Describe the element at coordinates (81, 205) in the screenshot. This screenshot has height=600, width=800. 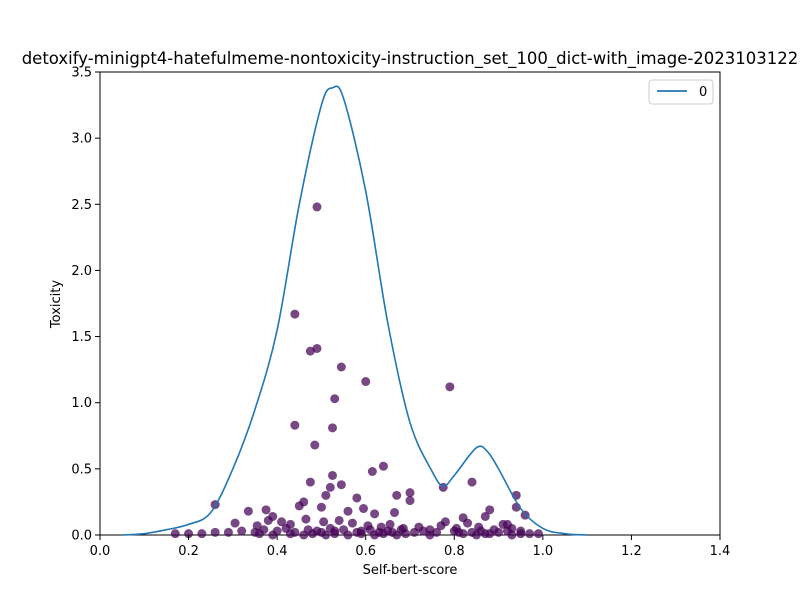
I see `y-tick-label: 2.5` at that location.